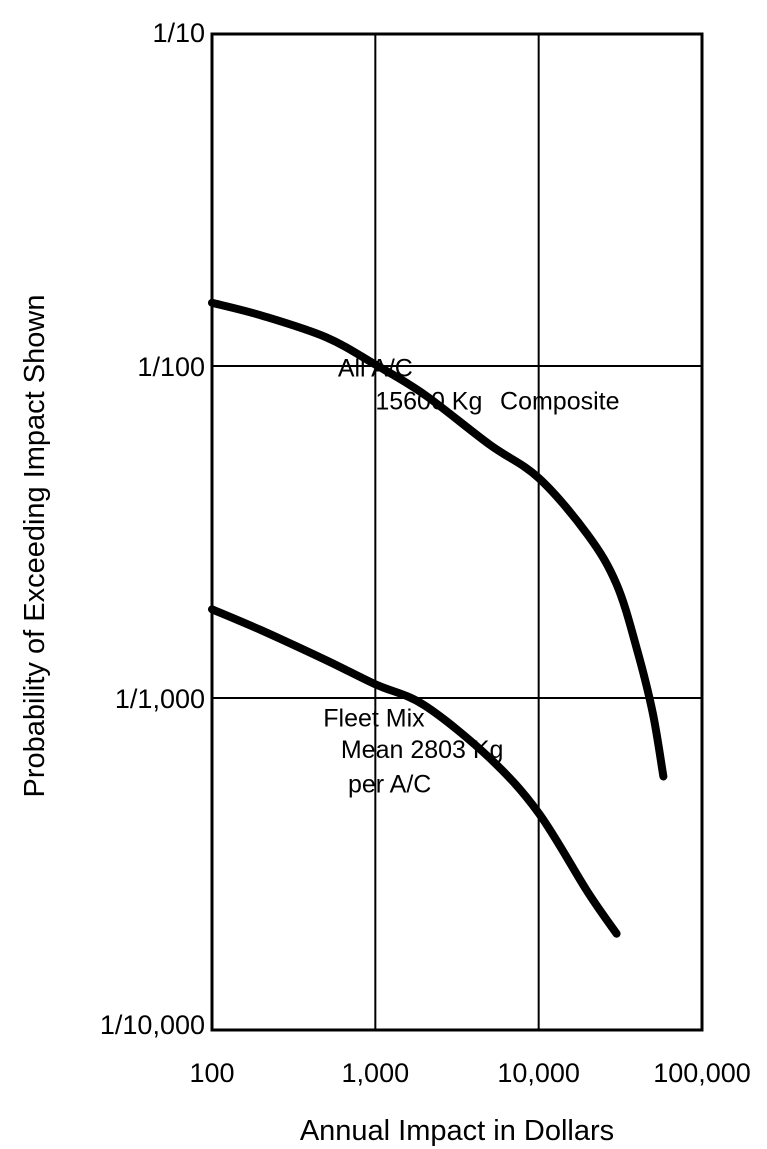 The width and height of the screenshot is (767, 1149). Describe the element at coordinates (152, 529) in the screenshot. I see `y-tick-labels: 1/10 1/100 1/1,000 1/10,000` at that location.